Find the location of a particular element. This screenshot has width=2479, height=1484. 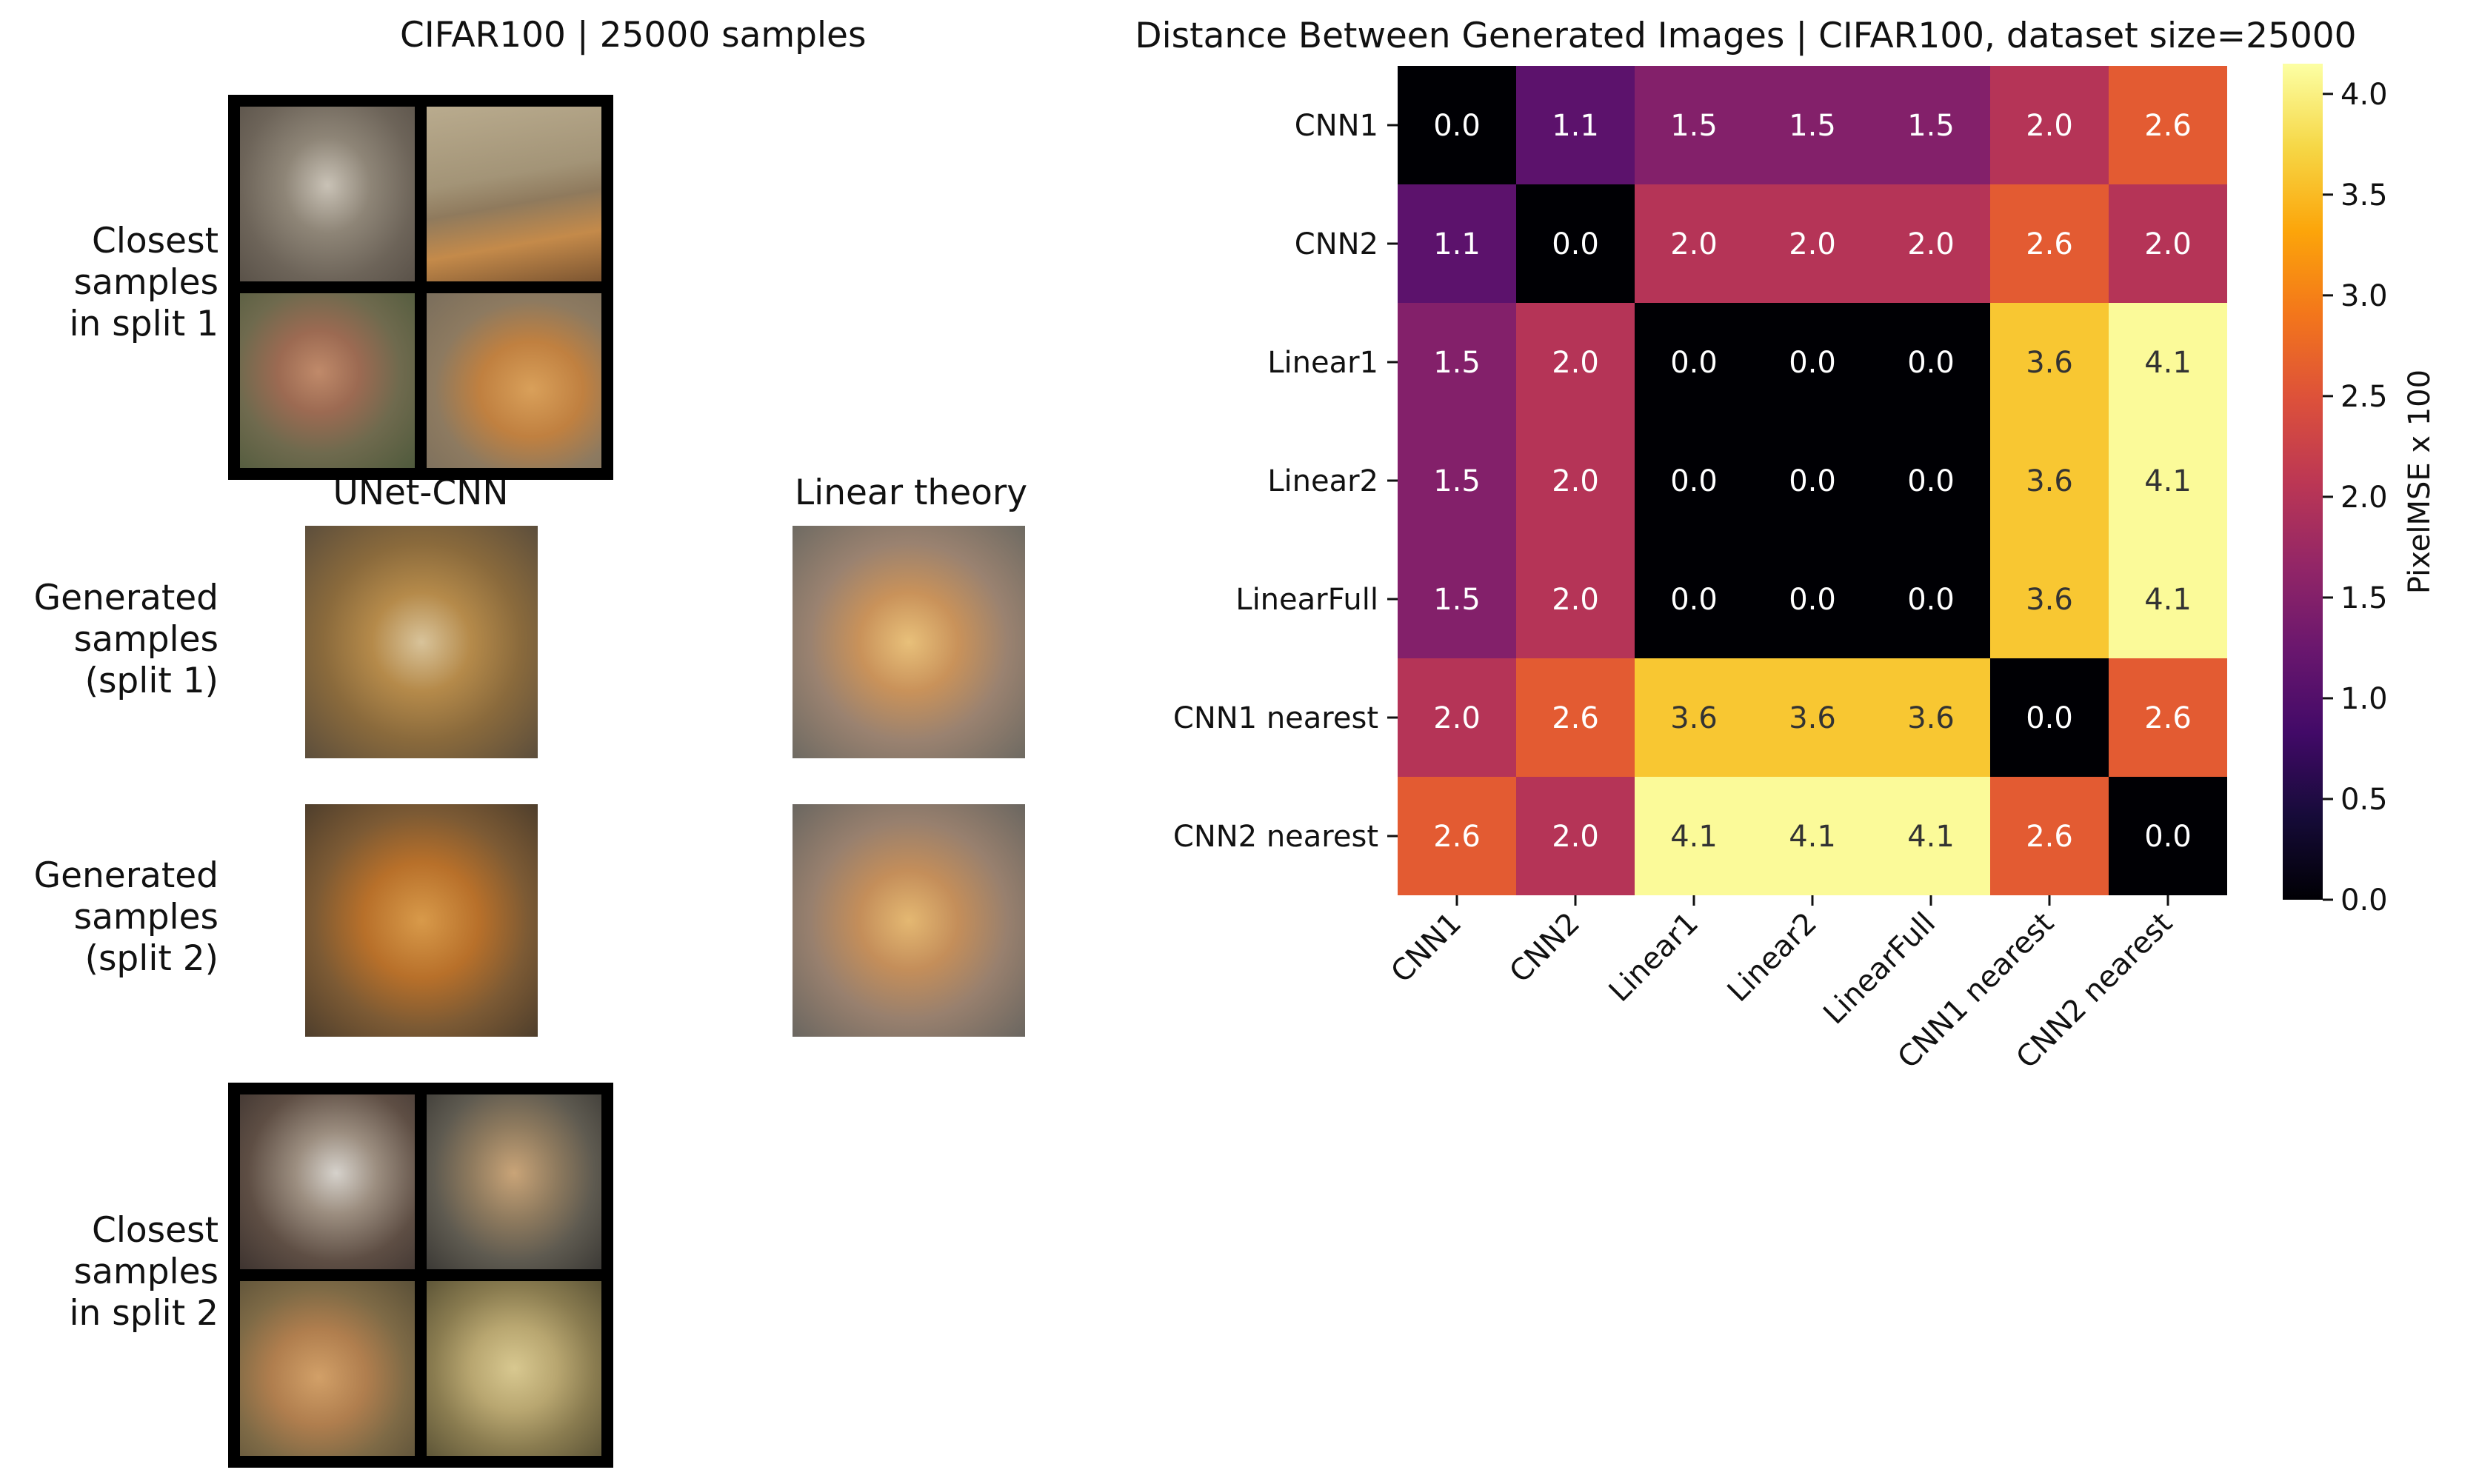

row-tick-label: CNN1 nearest is located at coordinates (1275, 718).